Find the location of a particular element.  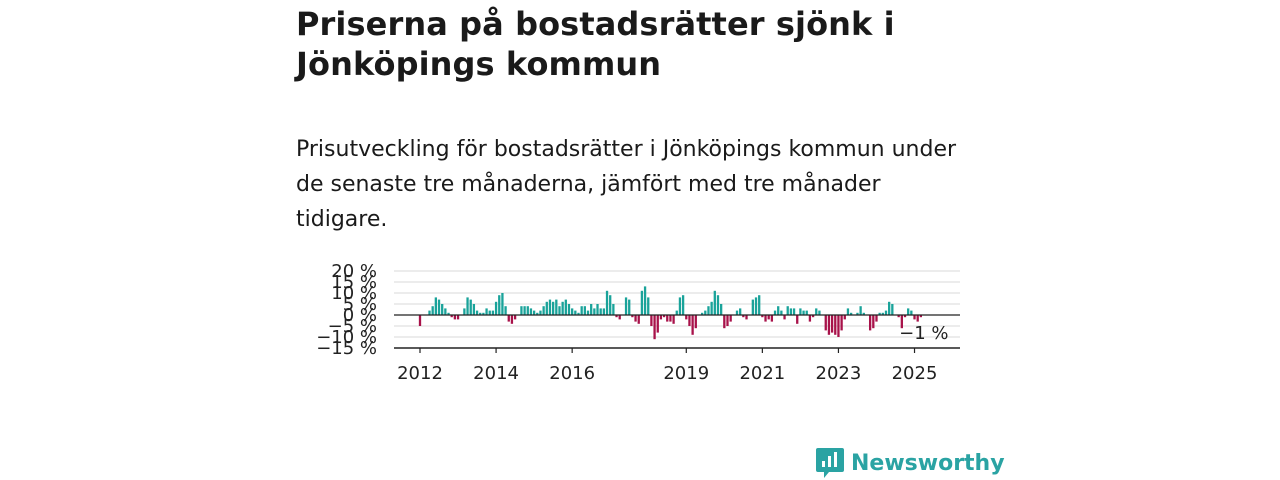

x-tick-label: 2019 is located at coordinates (686, 373).